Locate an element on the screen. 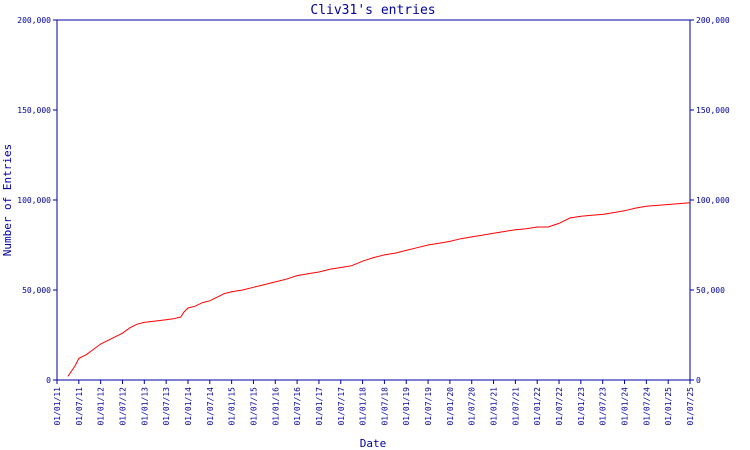 The width and height of the screenshot is (750, 450). x-tick-label: 01/01/23 is located at coordinates (581, 406).